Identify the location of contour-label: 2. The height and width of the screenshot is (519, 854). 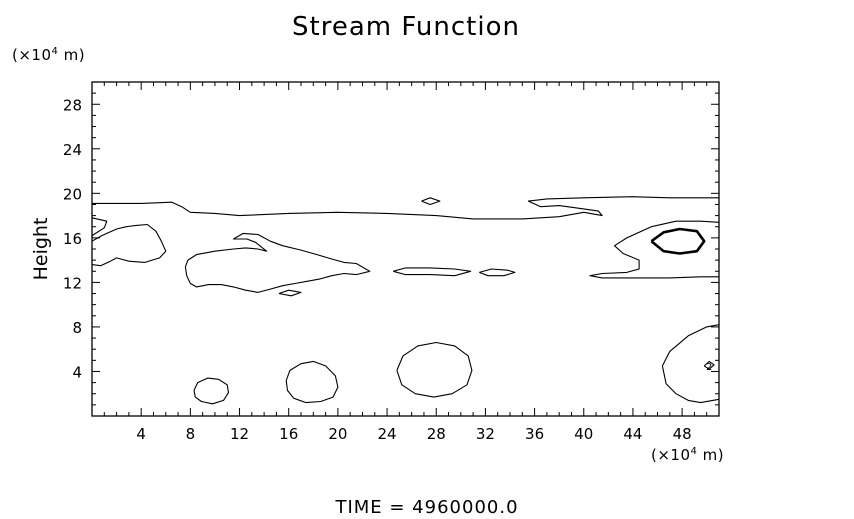
(709, 367).